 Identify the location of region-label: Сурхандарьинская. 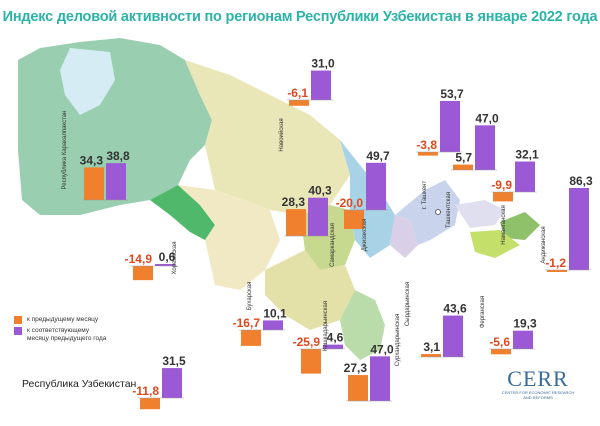
(398, 340).